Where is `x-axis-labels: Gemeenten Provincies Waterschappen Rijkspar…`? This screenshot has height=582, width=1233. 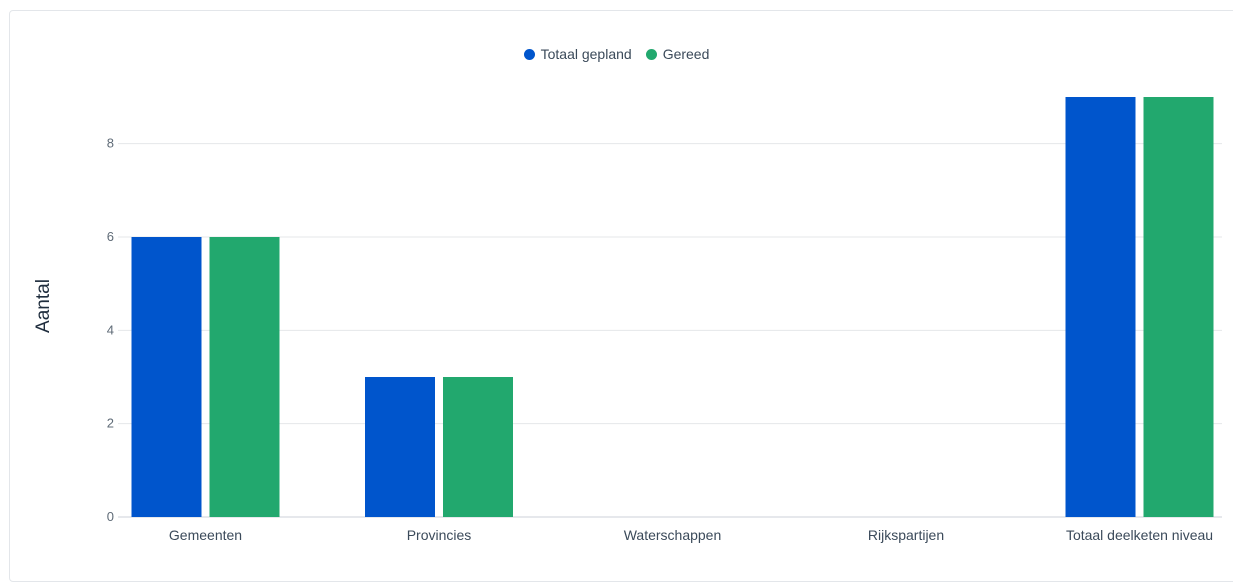
x-axis-labels: Gemeenten Provincies Waterschappen Rijkspar… is located at coordinates (691, 535).